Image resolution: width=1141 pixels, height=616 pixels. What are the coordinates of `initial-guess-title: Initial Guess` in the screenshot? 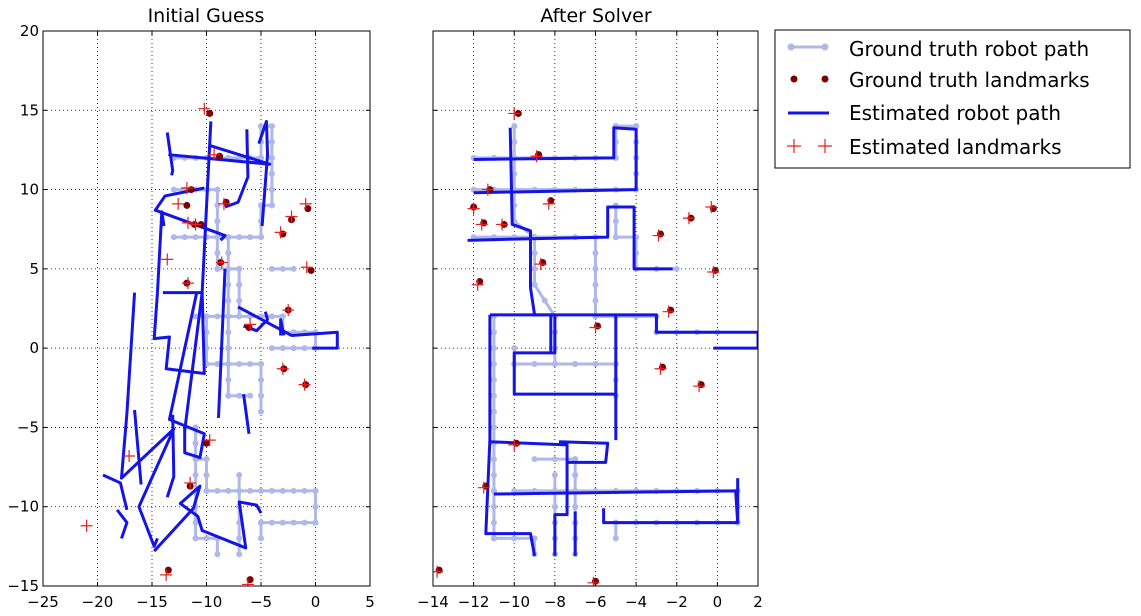 It's located at (206, 16).